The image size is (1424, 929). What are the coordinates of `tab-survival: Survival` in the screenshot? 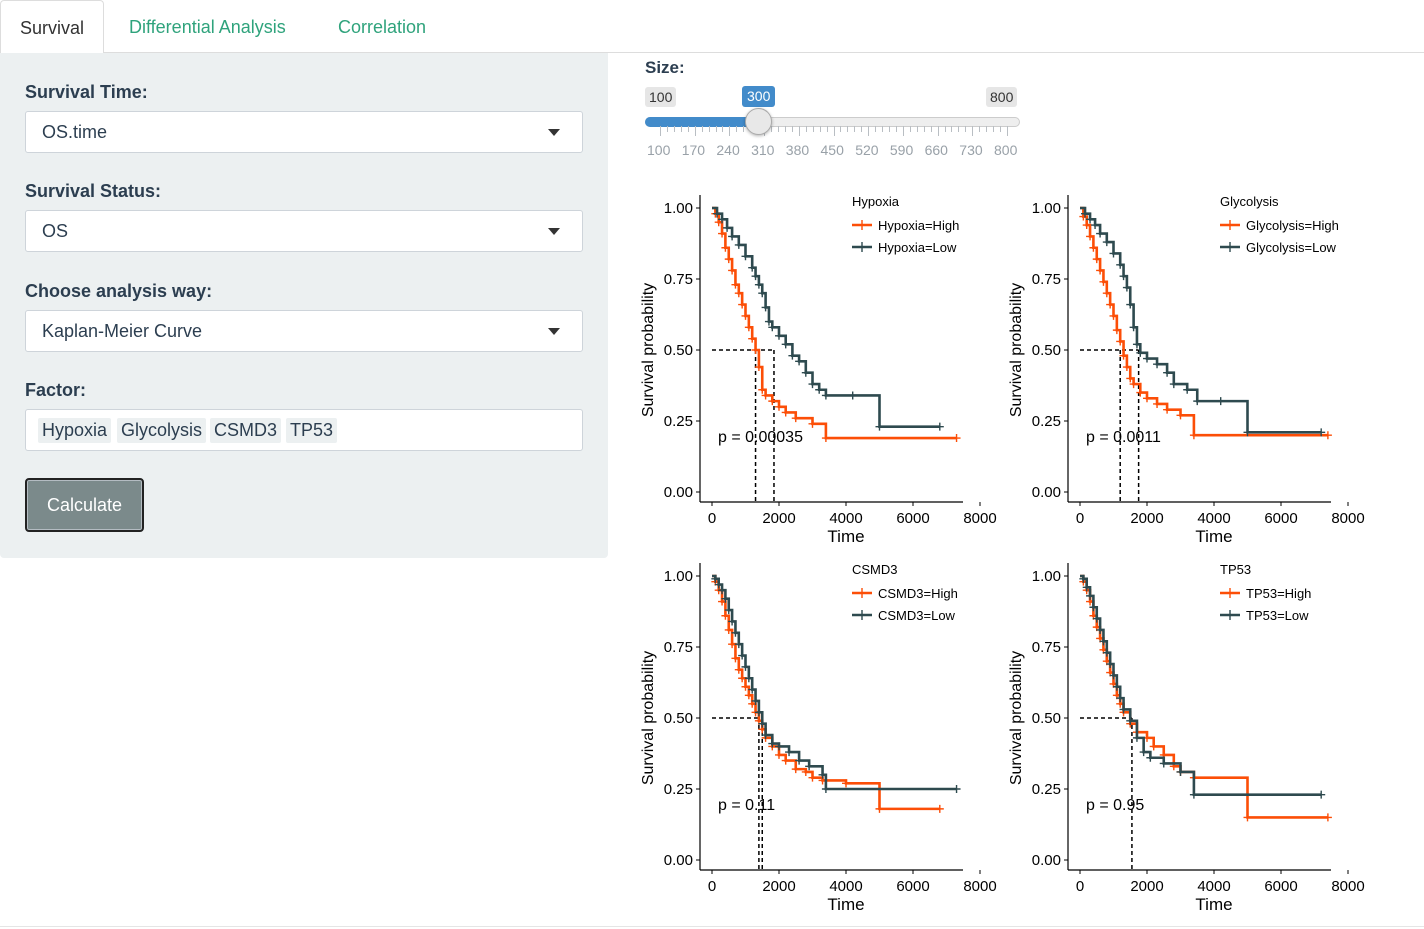 It's located at (52, 27).